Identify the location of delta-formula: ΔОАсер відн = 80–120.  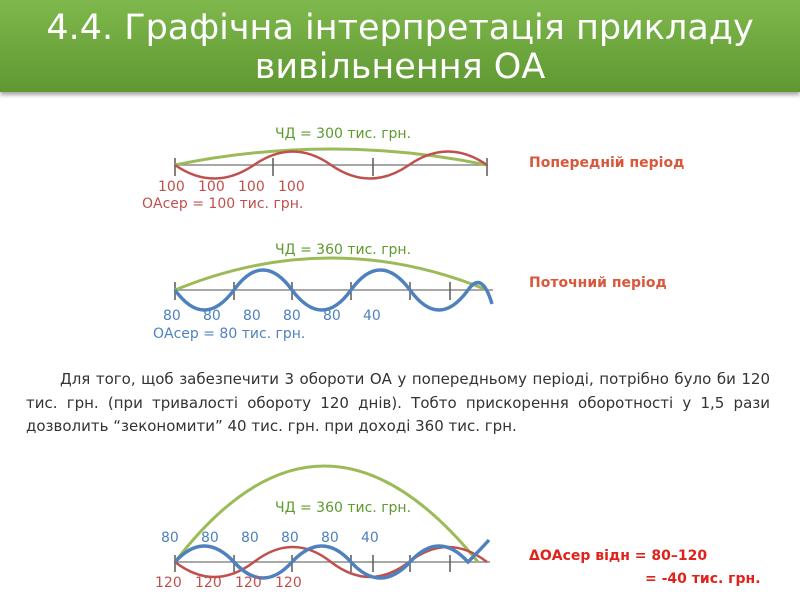
(618, 556).